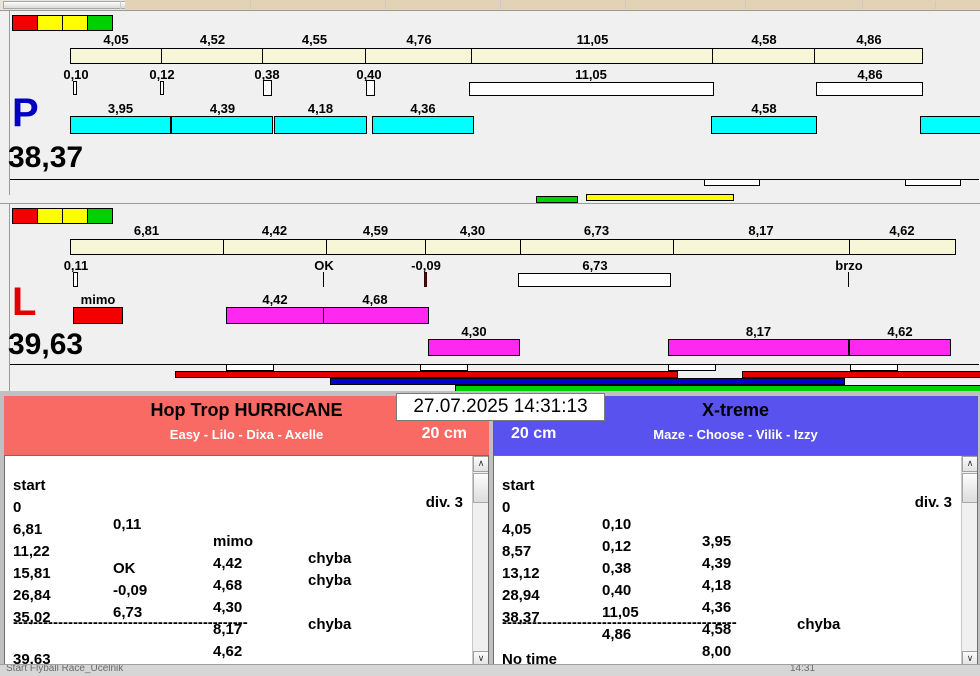 The image size is (980, 676). Describe the element at coordinates (534, 433) in the screenshot. I see `team-right-jump-height: 20 cm` at that location.